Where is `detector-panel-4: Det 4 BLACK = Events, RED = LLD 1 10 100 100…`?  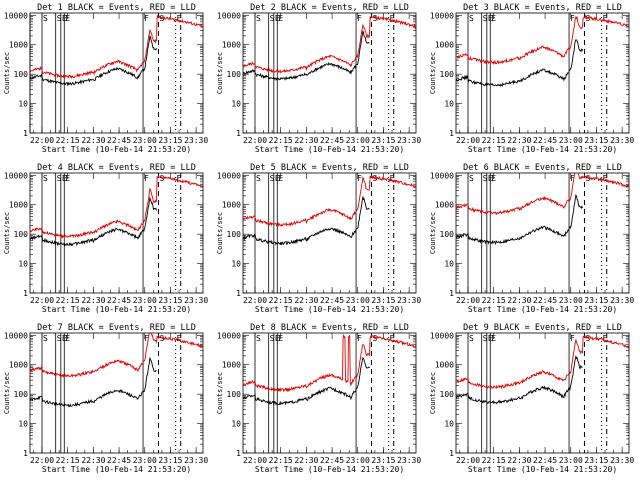 detector-panel-4: Det 4 BLACK = Events, RED = LLD 1 10 100 100… is located at coordinates (105, 238).